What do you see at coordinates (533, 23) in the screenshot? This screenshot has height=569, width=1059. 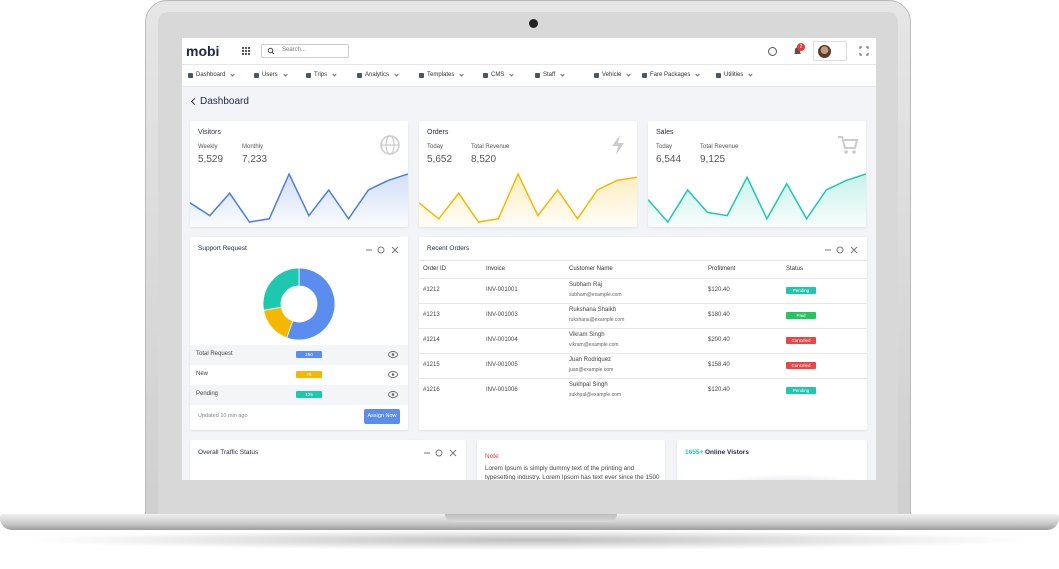 I see `camera` at bounding box center [533, 23].